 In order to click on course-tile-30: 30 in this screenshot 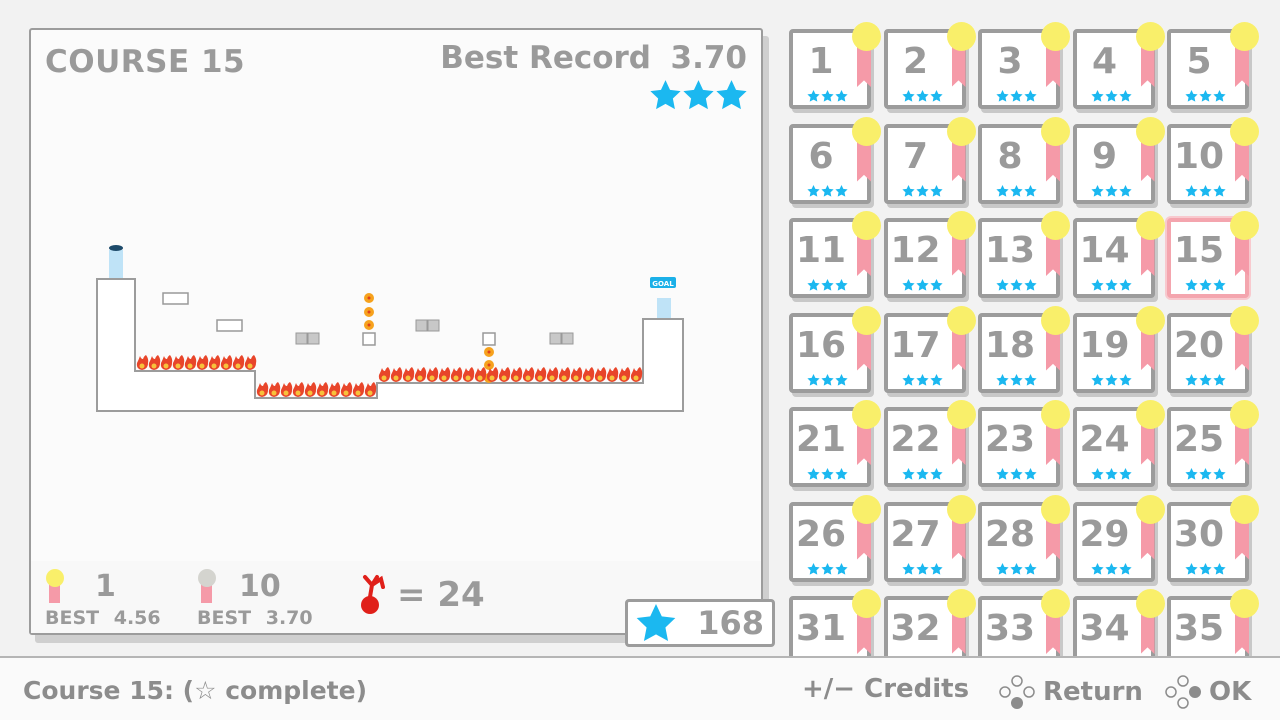, I will do `click(1213, 538)`.